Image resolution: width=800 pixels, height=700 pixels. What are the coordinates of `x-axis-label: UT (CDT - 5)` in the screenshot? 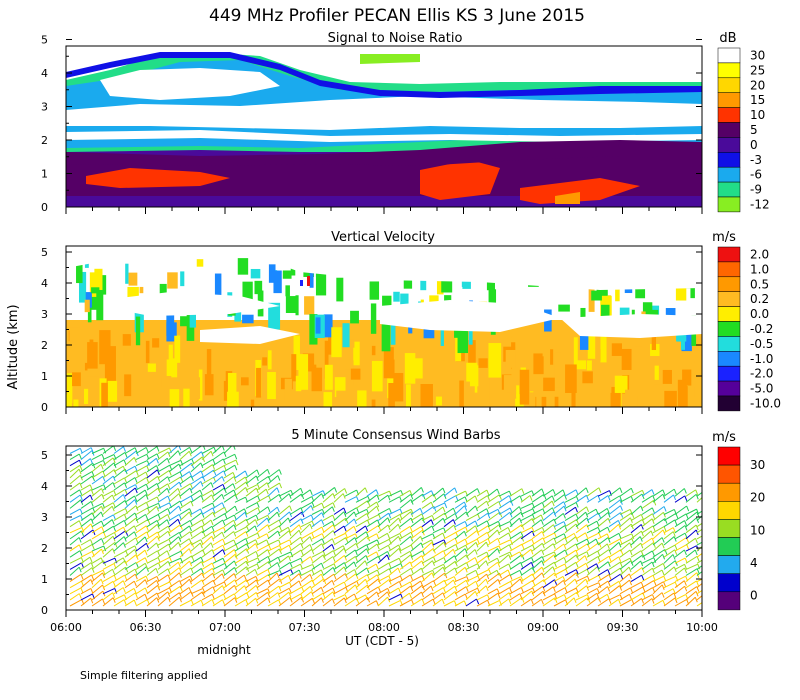 It's located at (382, 641).